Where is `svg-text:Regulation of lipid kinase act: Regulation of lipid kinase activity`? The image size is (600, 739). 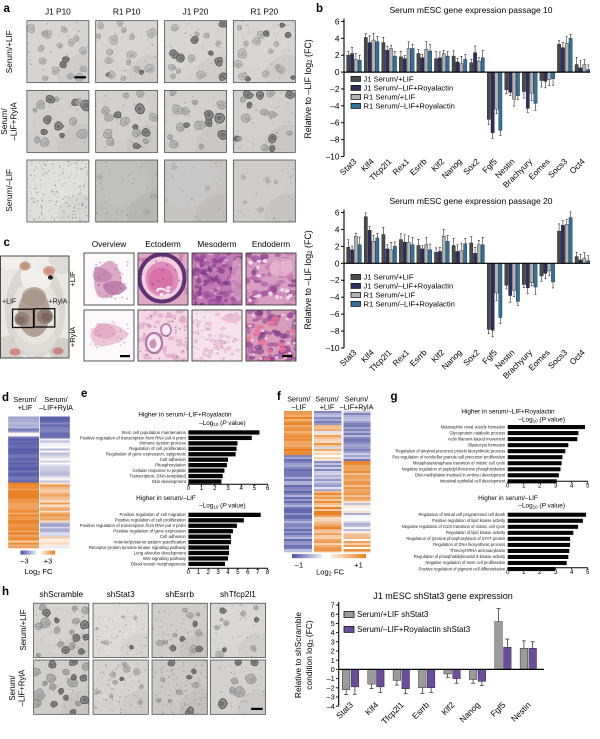 svg-text:Regulation of lipid kinase act: Regulation of lipid kinase activity is located at coordinates (476, 532).